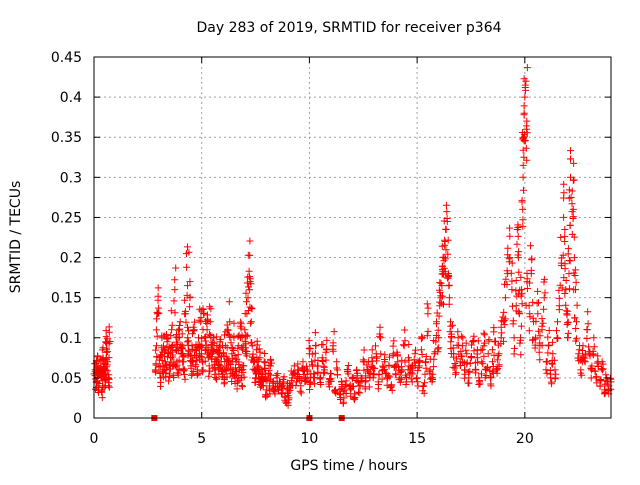  Describe the element at coordinates (71, 178) in the screenshot. I see `y-tick-label: 0.3` at that location.